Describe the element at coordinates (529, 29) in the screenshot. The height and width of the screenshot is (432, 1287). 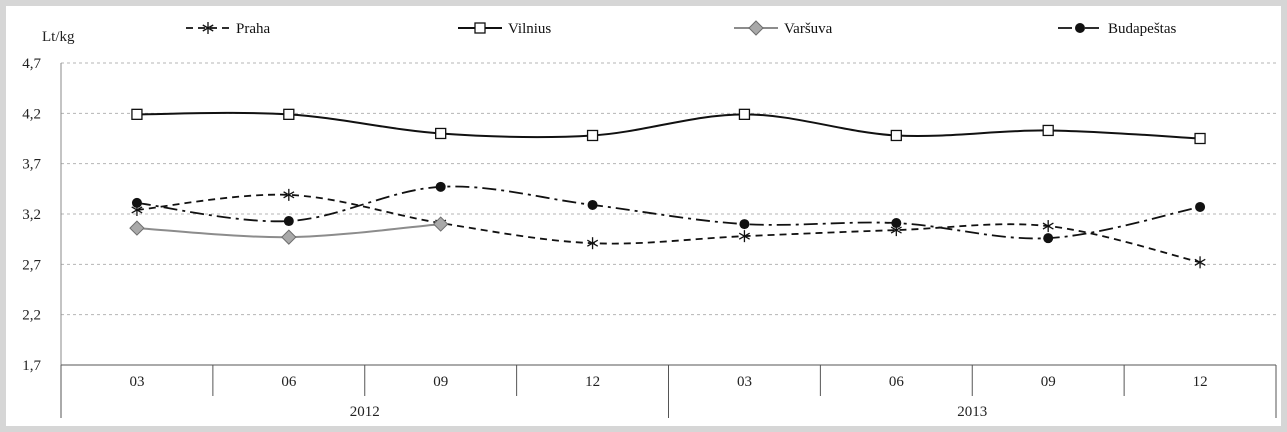
I see `legend-label: Vilnius` at that location.